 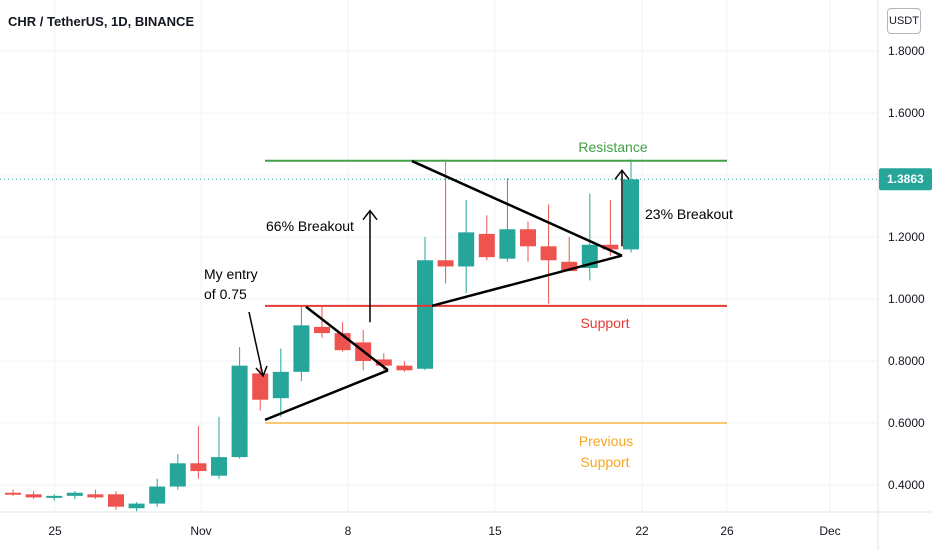 What do you see at coordinates (642, 531) in the screenshot?
I see `time-tick-label: 22` at bounding box center [642, 531].